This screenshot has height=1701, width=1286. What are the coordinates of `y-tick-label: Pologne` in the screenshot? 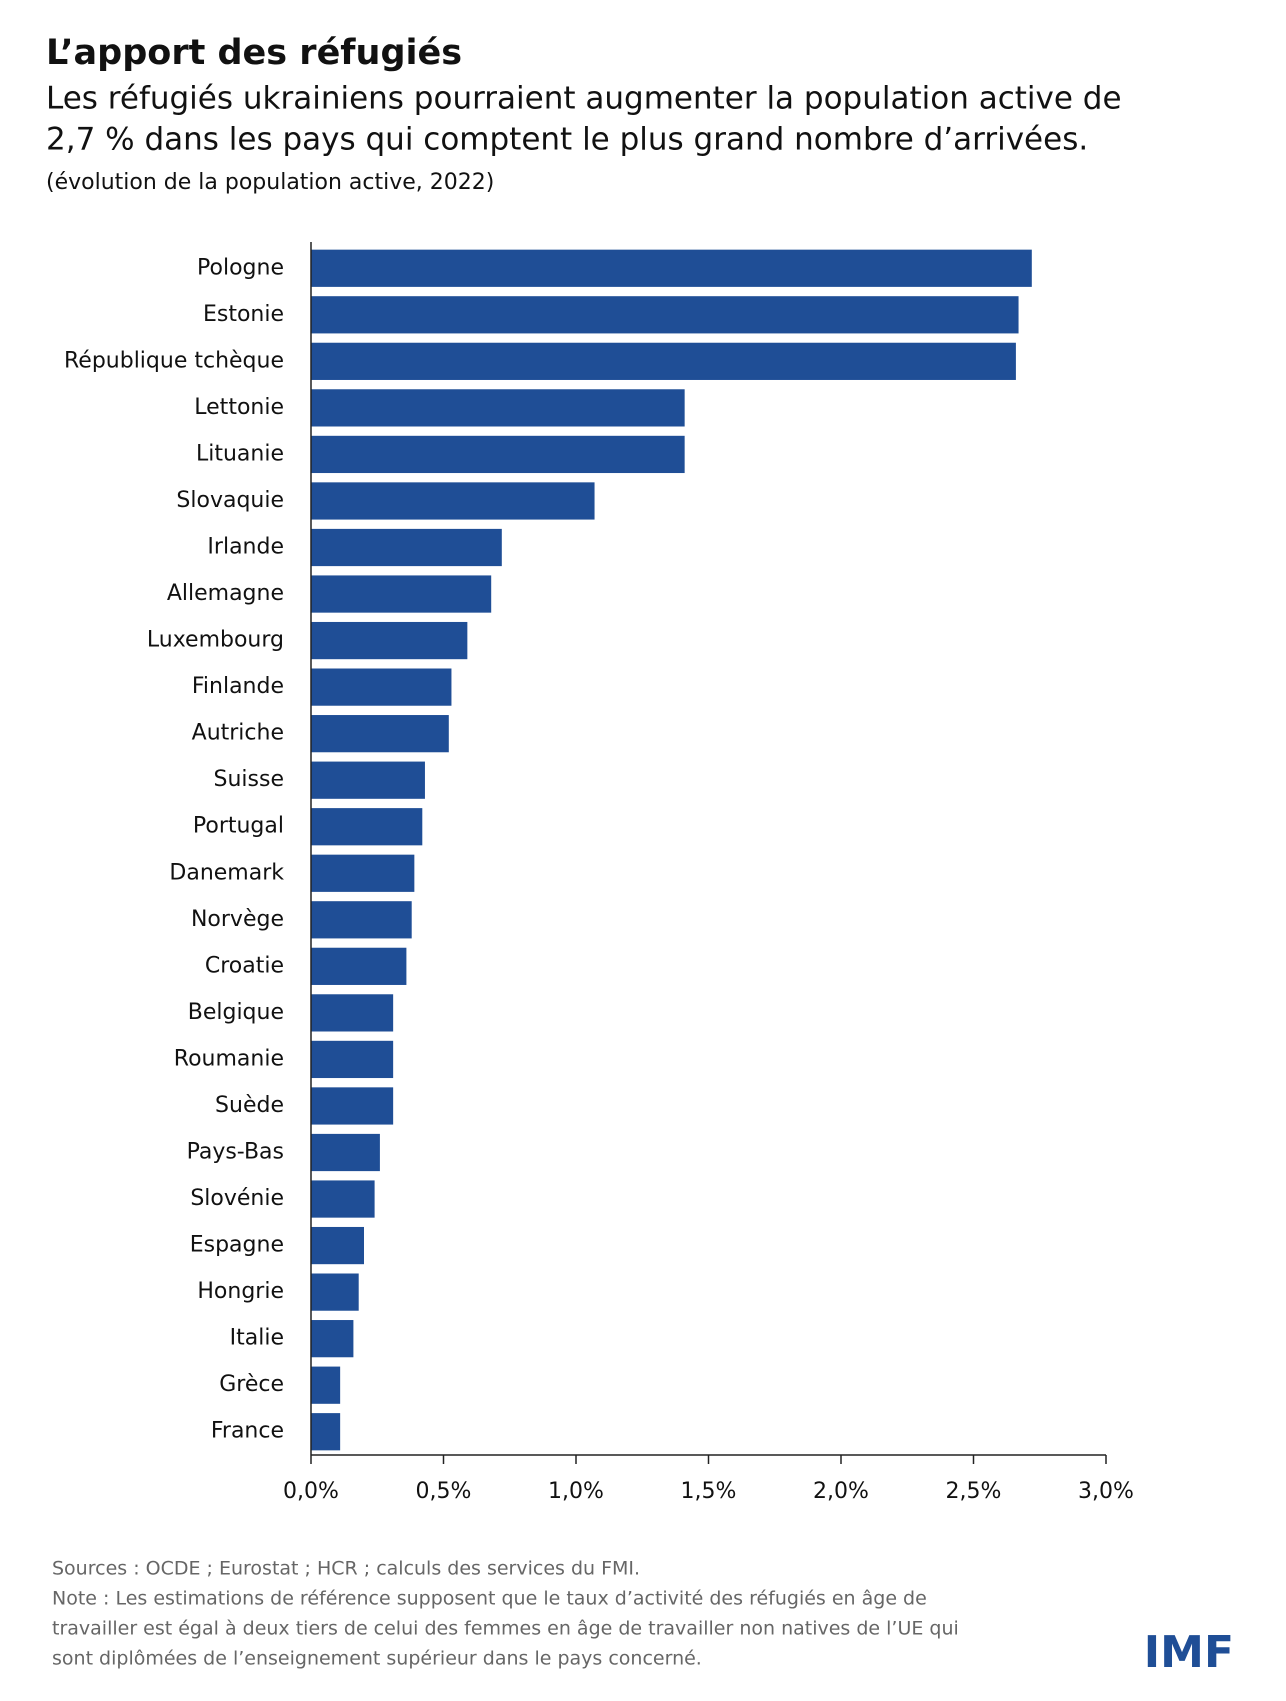 It's located at (240, 267).